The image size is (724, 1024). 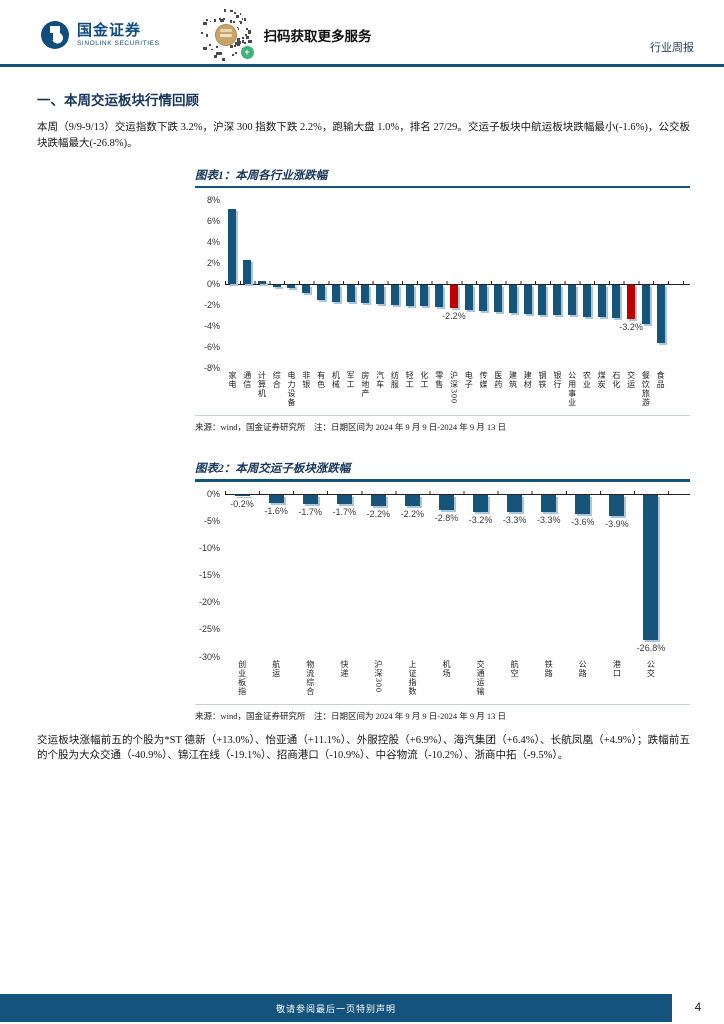 I want to click on x-tick-label: 餐饮旅游, so click(x=646, y=389).